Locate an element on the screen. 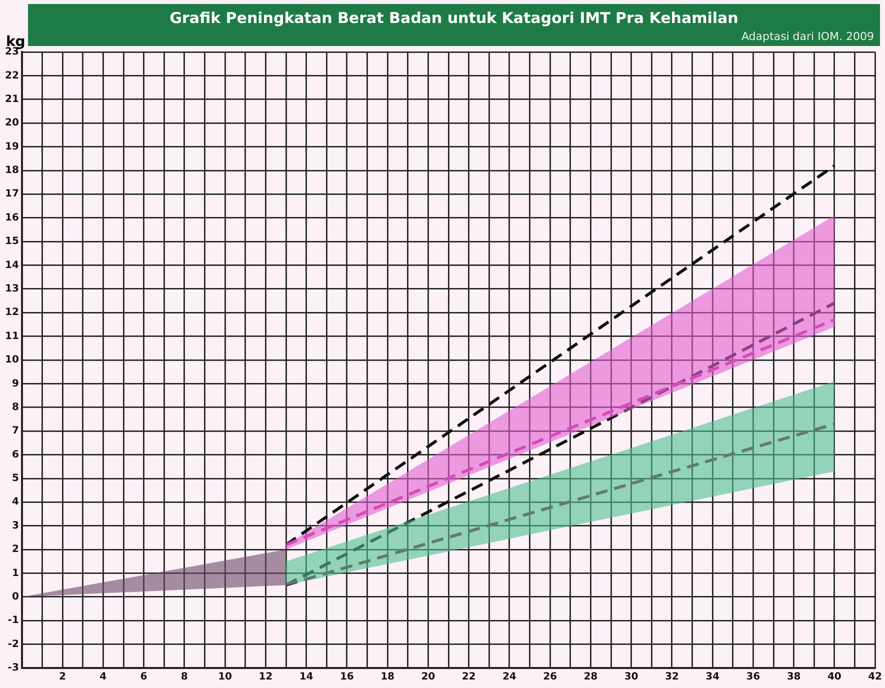  y-tick-label: 1 is located at coordinates (15, 573).